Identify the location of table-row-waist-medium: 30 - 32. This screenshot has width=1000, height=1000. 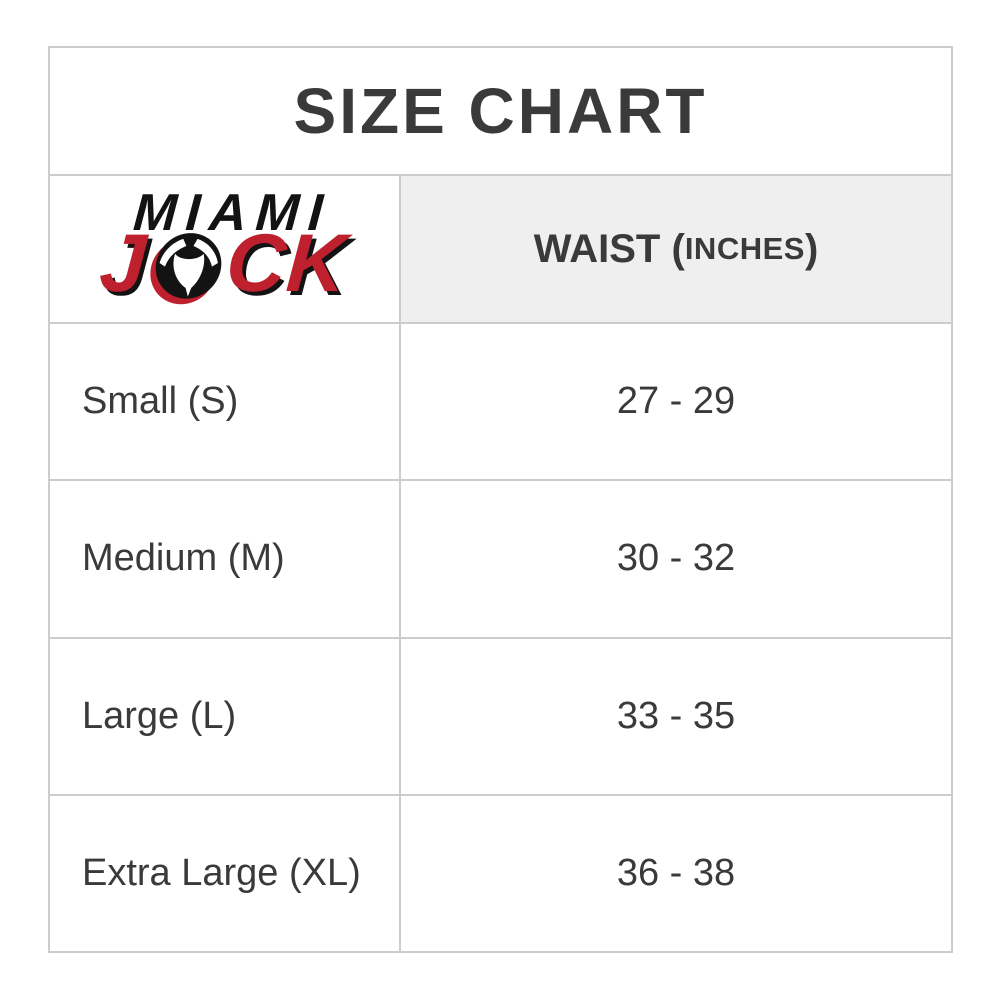
(676, 559).